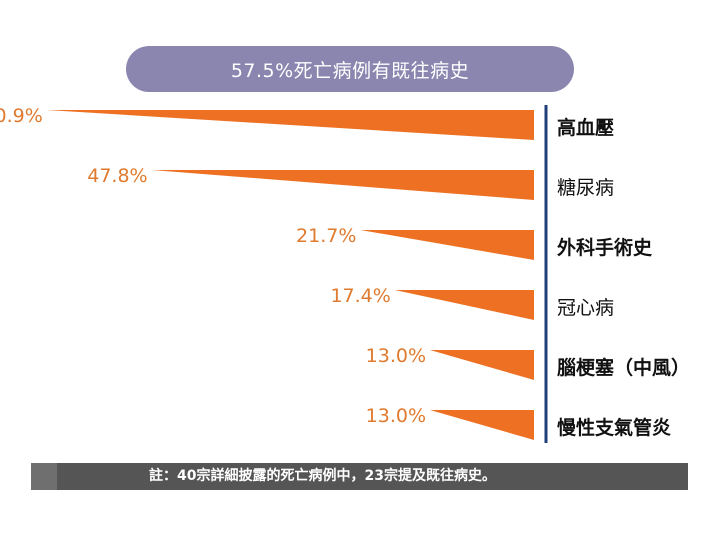  What do you see at coordinates (585, 308) in the screenshot?
I see `category-label: 冠心病` at bounding box center [585, 308].